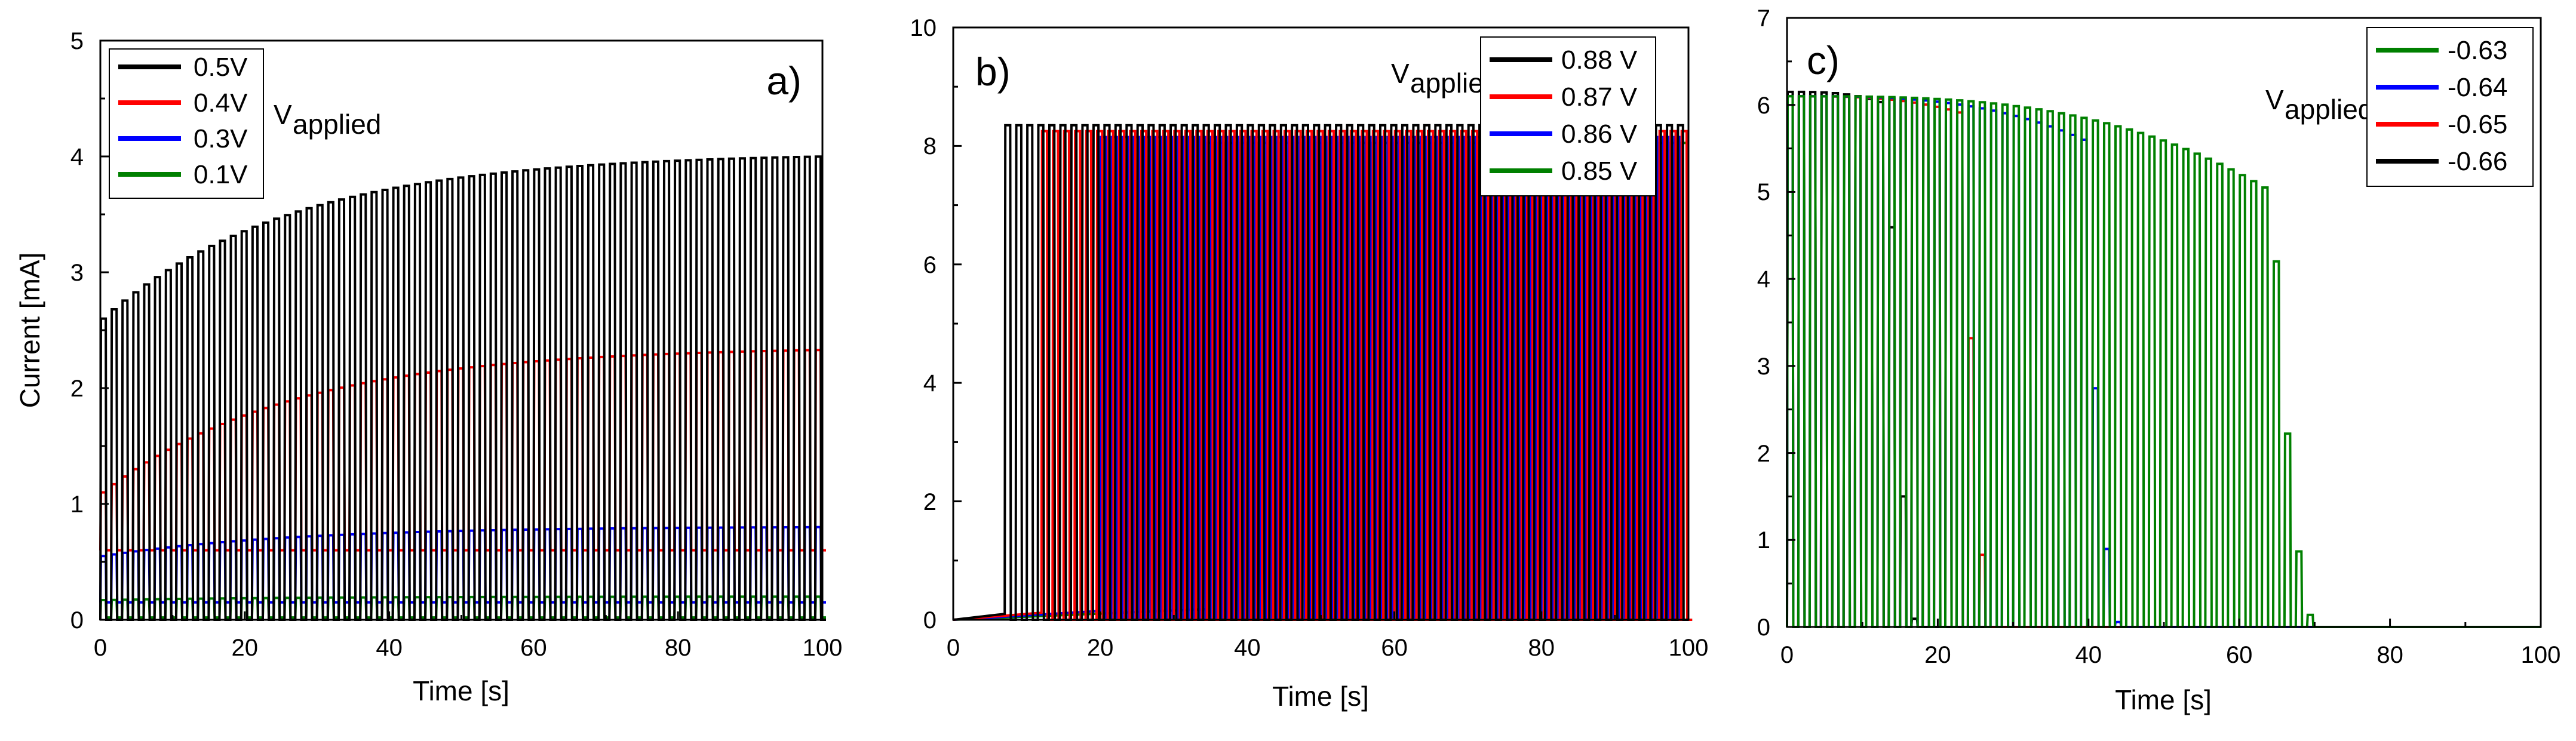  Describe the element at coordinates (533, 648) in the screenshot. I see `panel-a-x-tick-label: 60` at that location.